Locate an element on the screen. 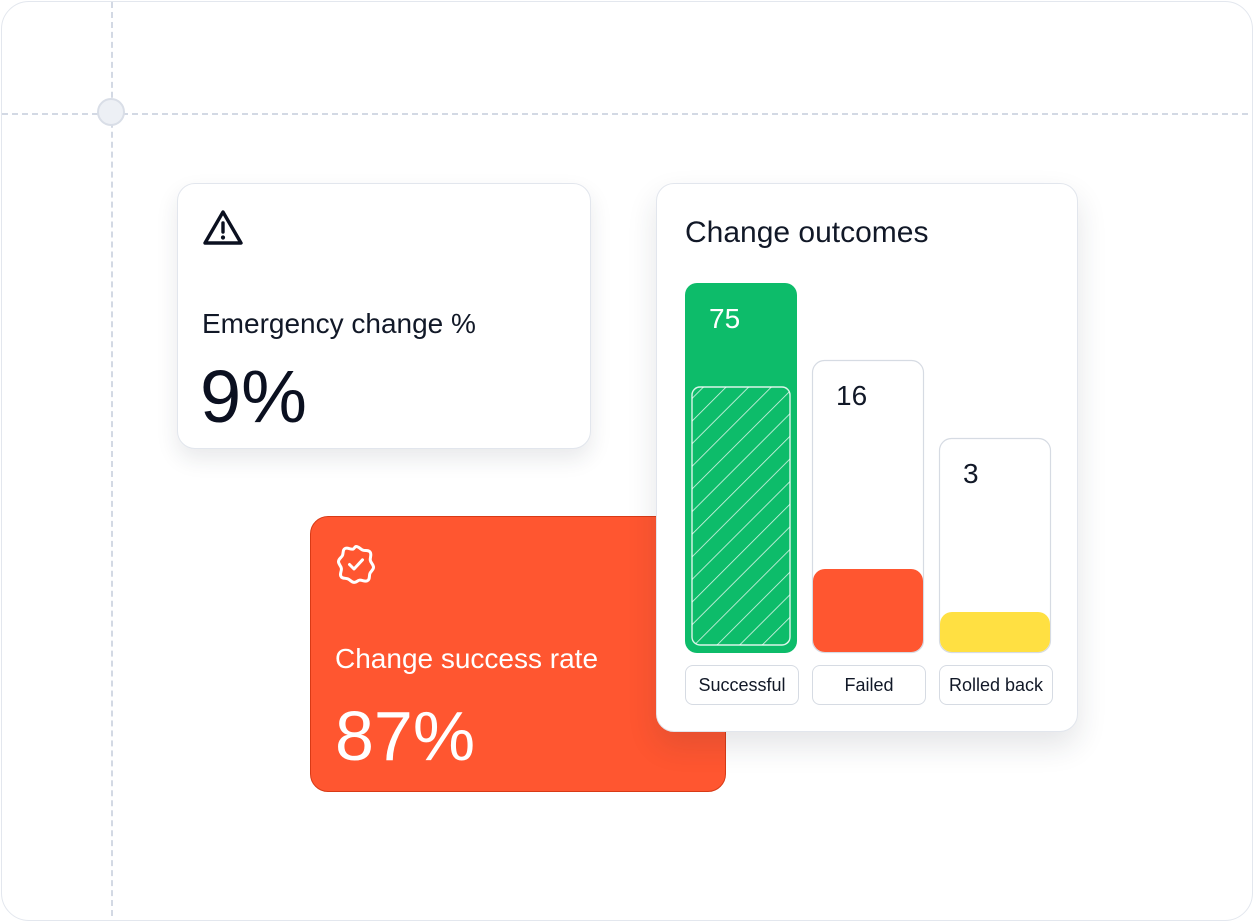  bar-value-label: 16 is located at coordinates (851, 395).